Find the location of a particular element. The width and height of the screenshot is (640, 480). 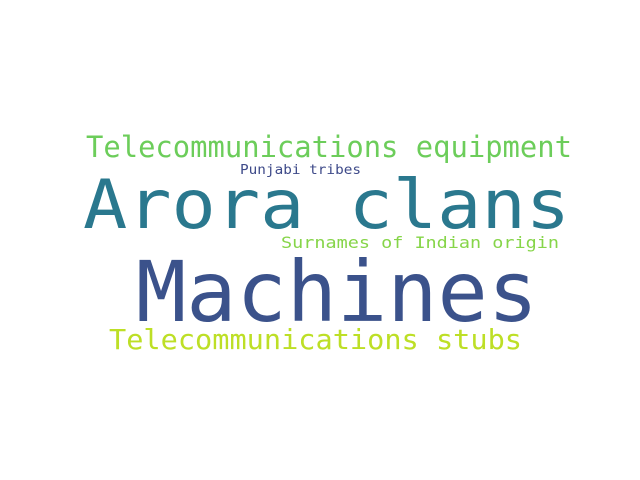

word-surnames-of-indian-origin: Surnames of Indian origin is located at coordinates (420, 242).